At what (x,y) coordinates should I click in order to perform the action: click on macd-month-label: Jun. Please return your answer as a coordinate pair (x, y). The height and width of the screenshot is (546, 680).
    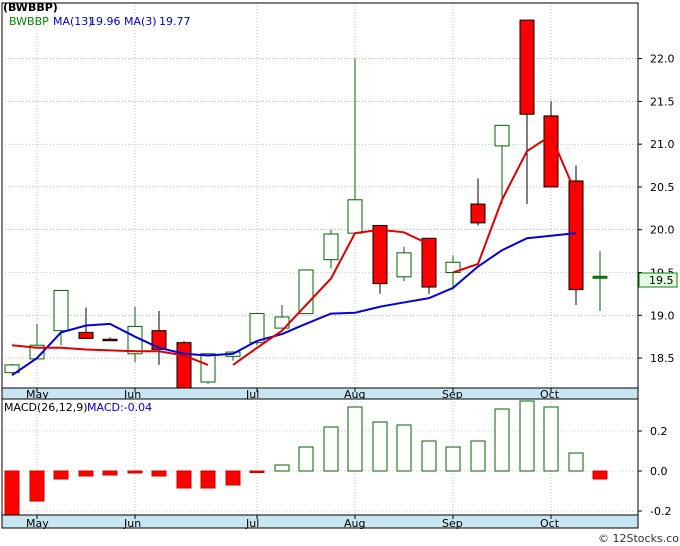
    Looking at the image, I should click on (132, 523).